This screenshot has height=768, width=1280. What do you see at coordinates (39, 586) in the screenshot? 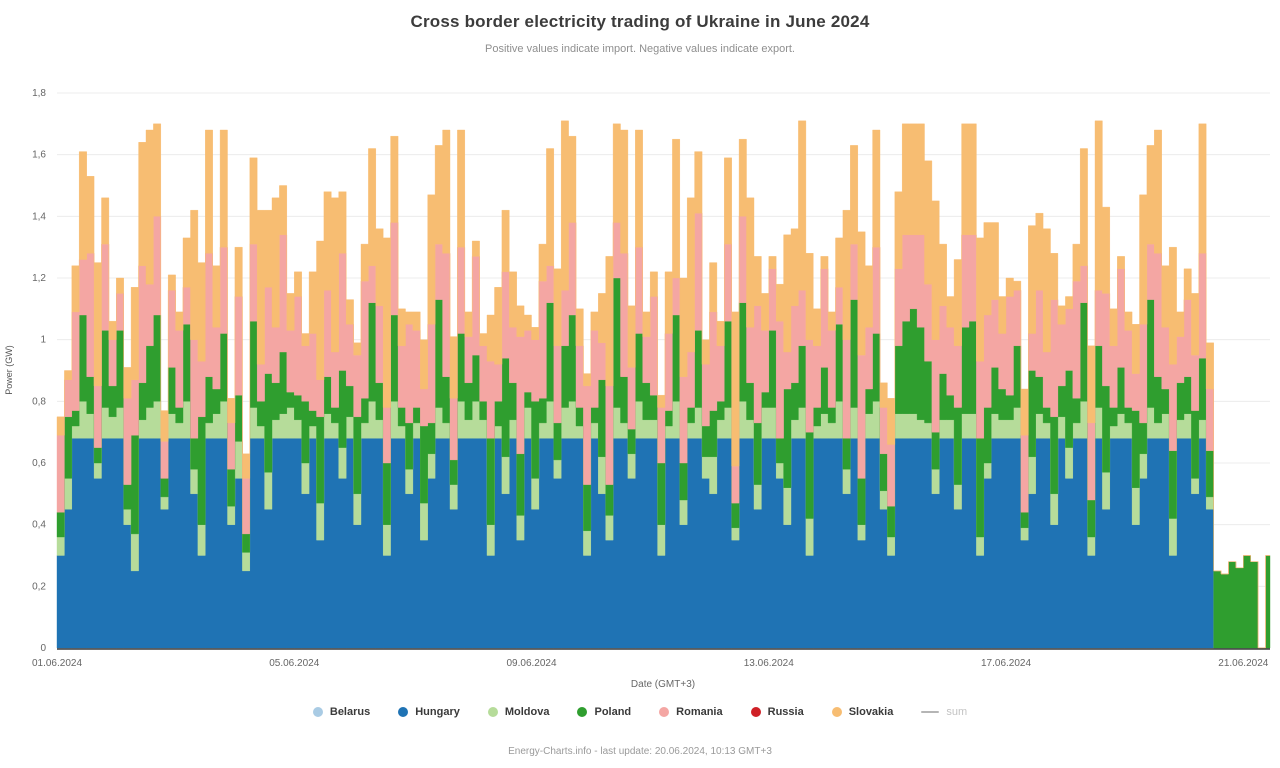
I see `y-tick-label: 0,2` at bounding box center [39, 586].